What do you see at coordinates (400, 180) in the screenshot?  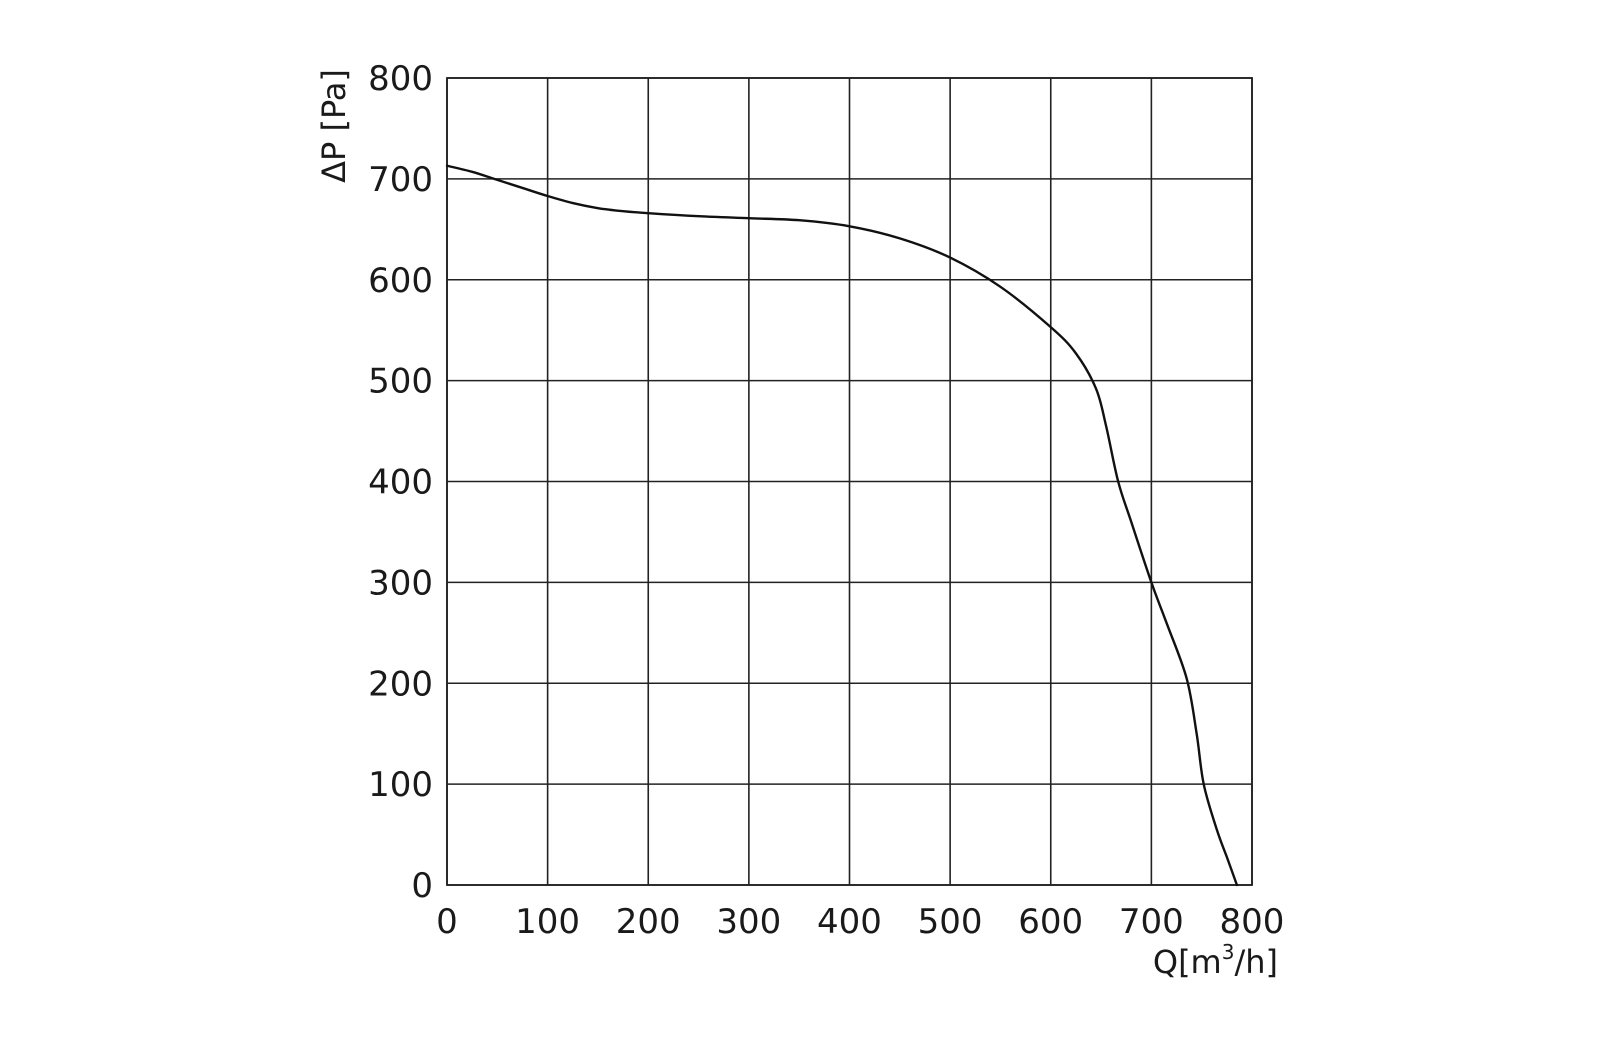 I see `y-tick-label: 700` at bounding box center [400, 180].